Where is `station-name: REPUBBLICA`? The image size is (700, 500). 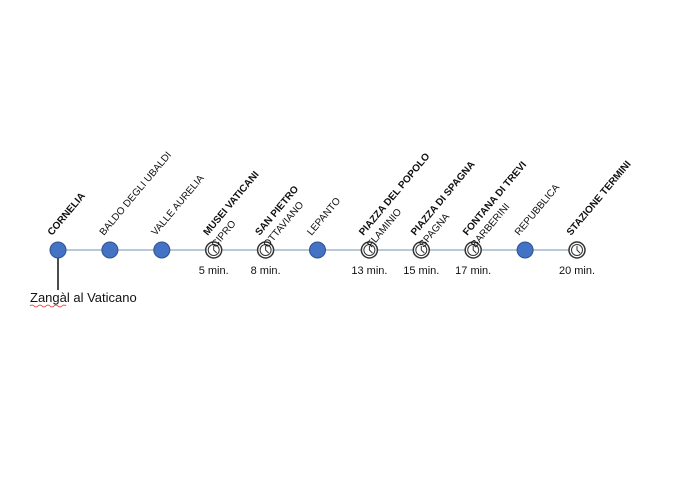 station-name: REPUBBLICA is located at coordinates (537, 210).